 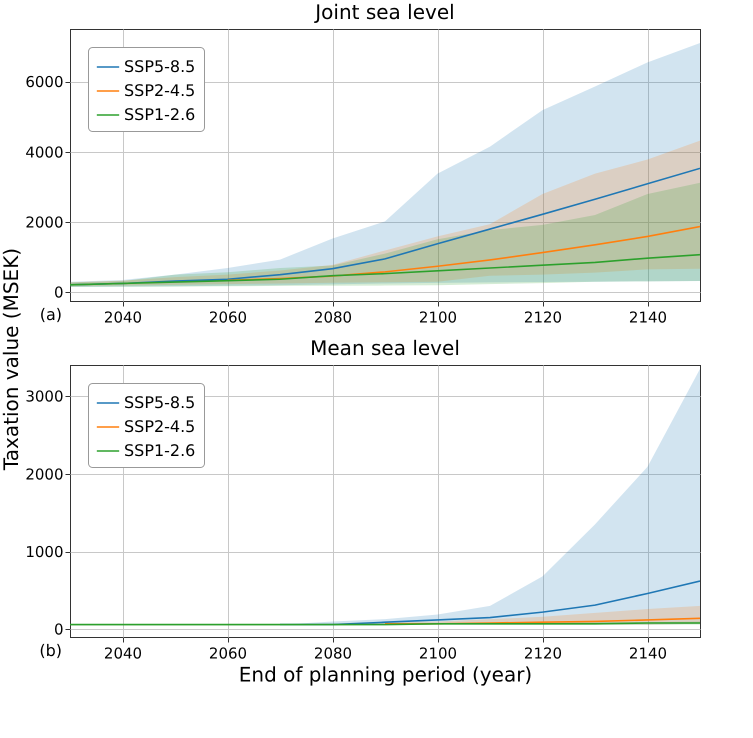 I want to click on y-axis-title: Taxation value (MSEK), so click(x=11, y=360).